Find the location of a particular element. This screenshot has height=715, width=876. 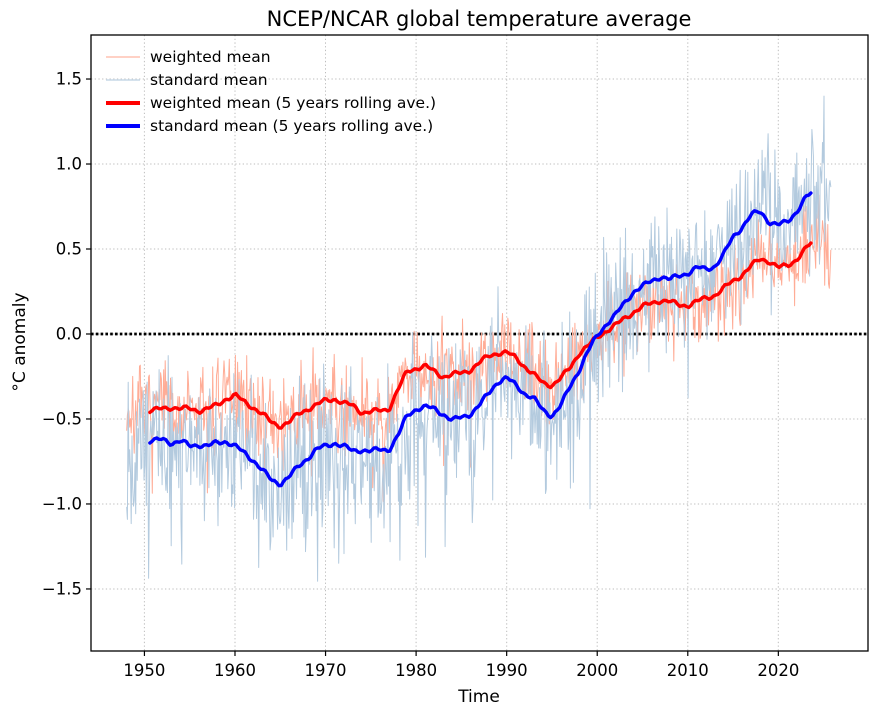

y-tick-label: 1.0 is located at coordinates (69, 164).